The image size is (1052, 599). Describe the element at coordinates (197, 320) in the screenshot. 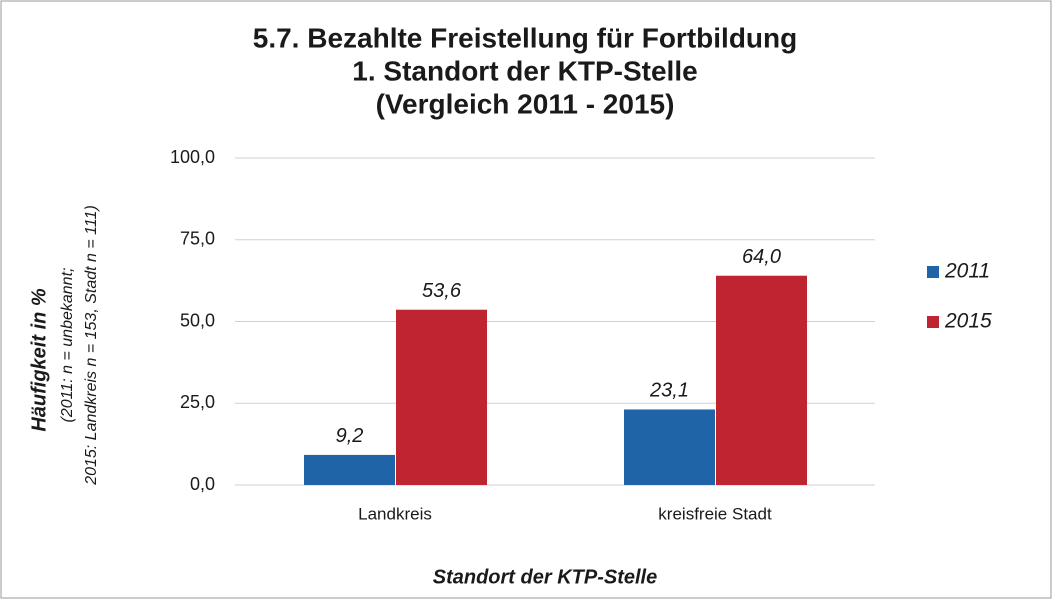

I see `y-tick-label: 50,0` at that location.